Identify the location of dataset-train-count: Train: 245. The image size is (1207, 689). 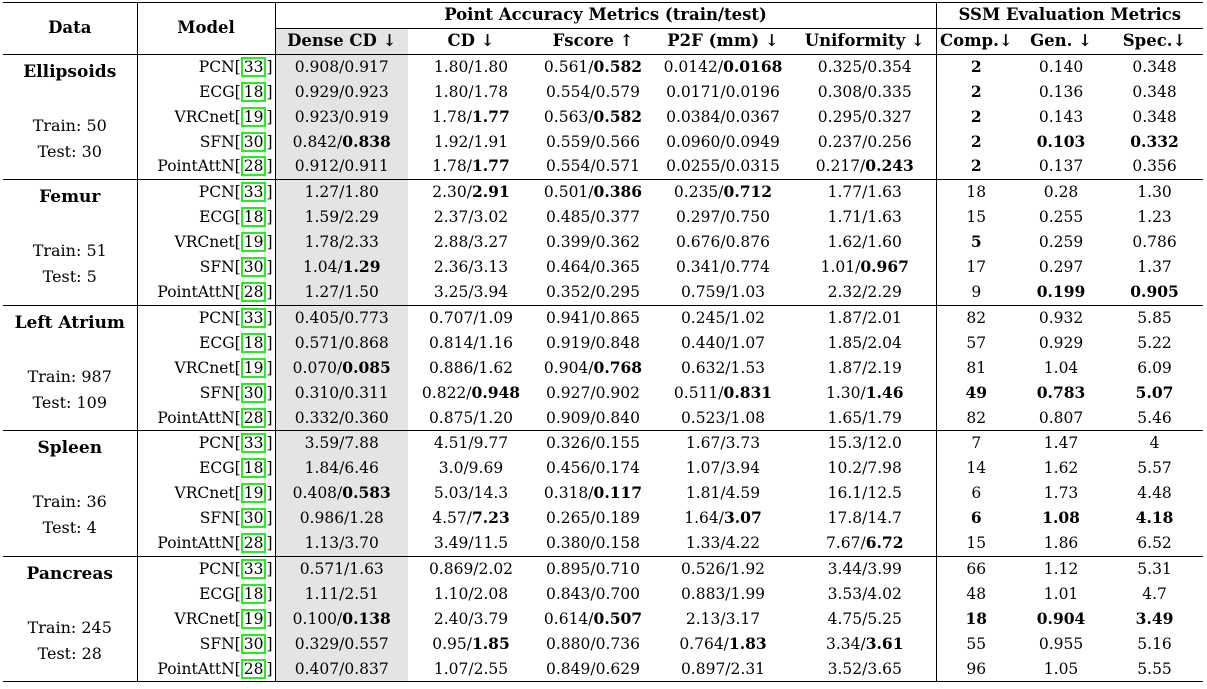
(69, 627).